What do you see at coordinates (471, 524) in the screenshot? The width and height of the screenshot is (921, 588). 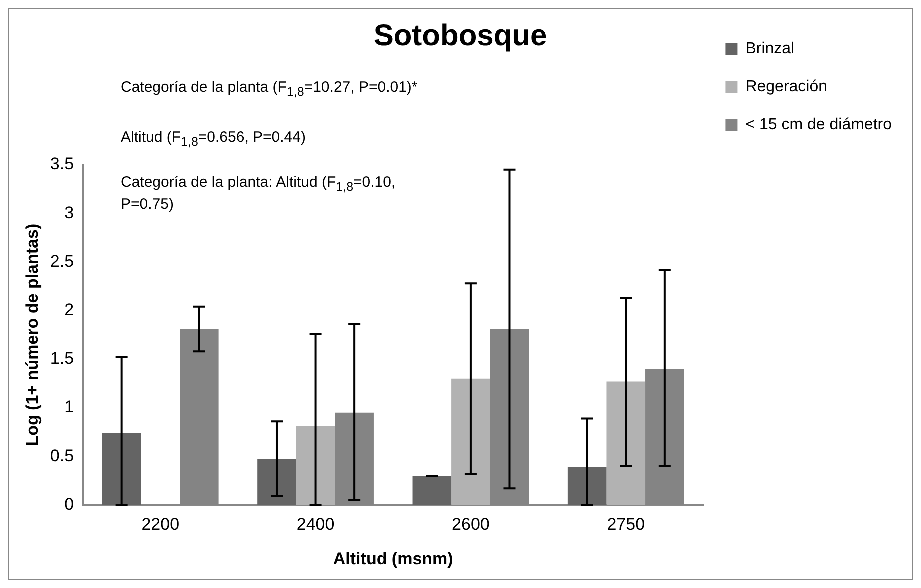 I see `x-tick-label: 2600` at bounding box center [471, 524].